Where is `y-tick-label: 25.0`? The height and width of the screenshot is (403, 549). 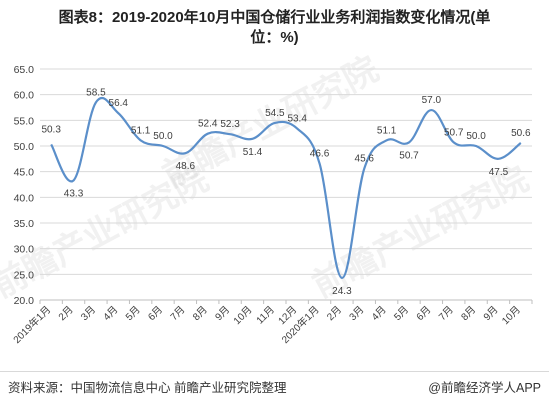 y-tick-label: 25.0 is located at coordinates (24, 275).